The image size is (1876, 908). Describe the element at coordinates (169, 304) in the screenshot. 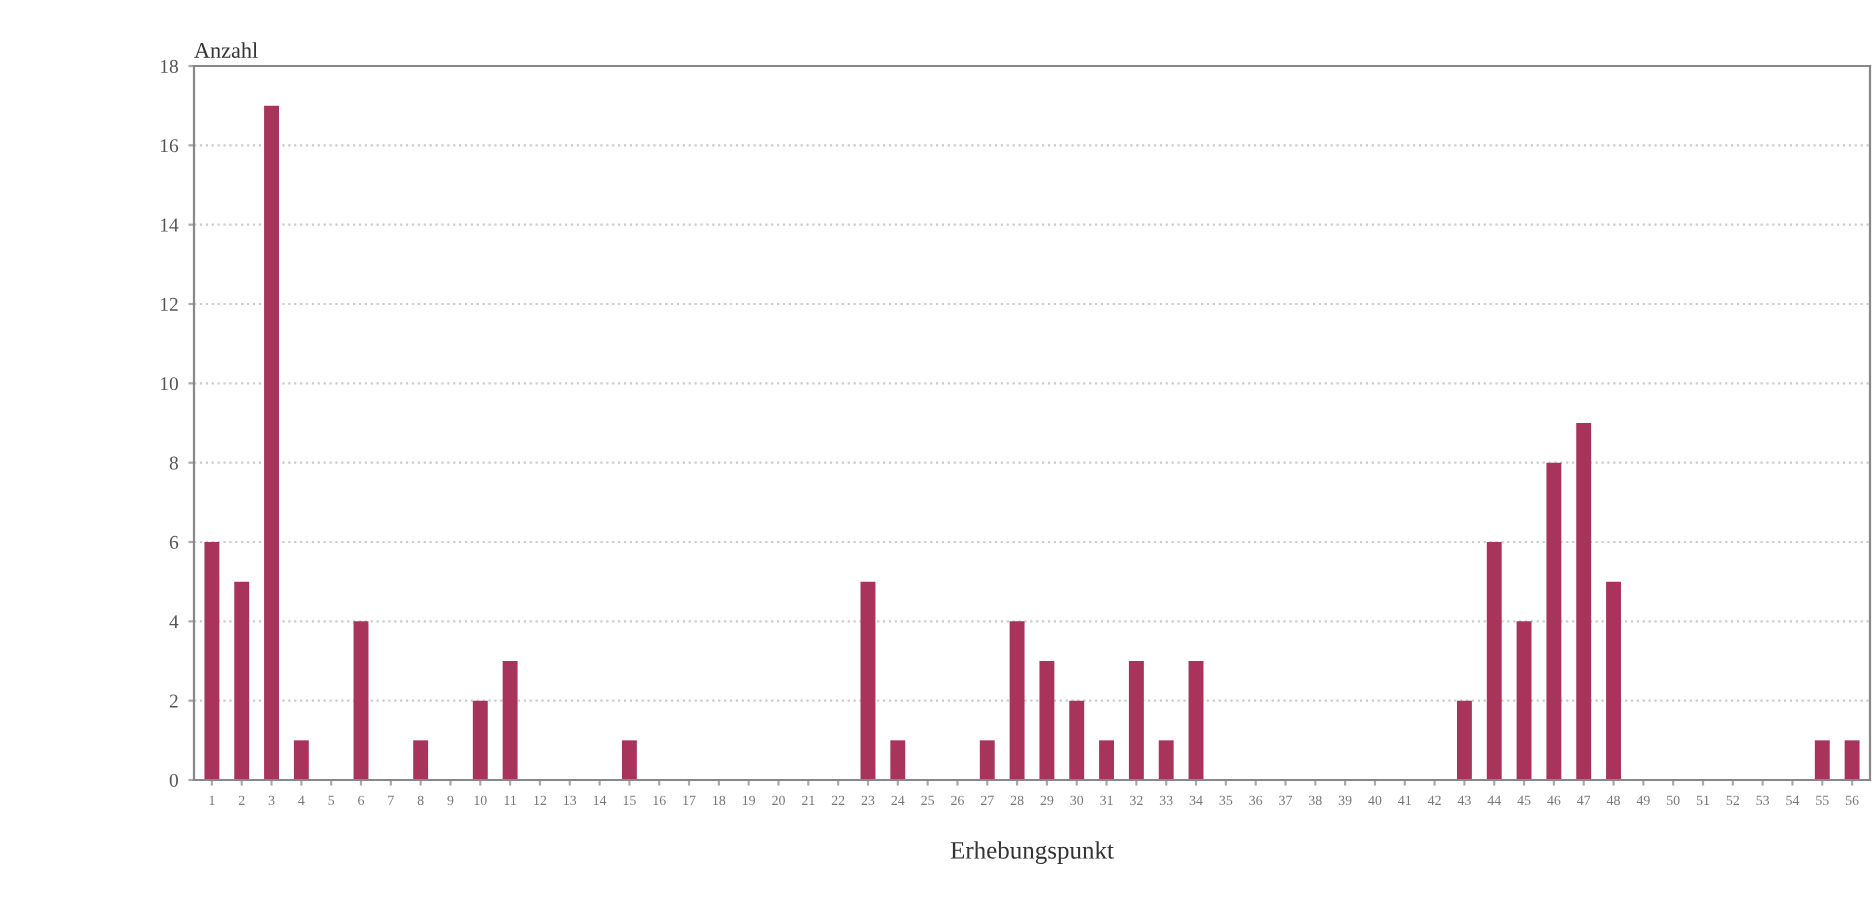

I see `y-tick-label: 12` at that location.